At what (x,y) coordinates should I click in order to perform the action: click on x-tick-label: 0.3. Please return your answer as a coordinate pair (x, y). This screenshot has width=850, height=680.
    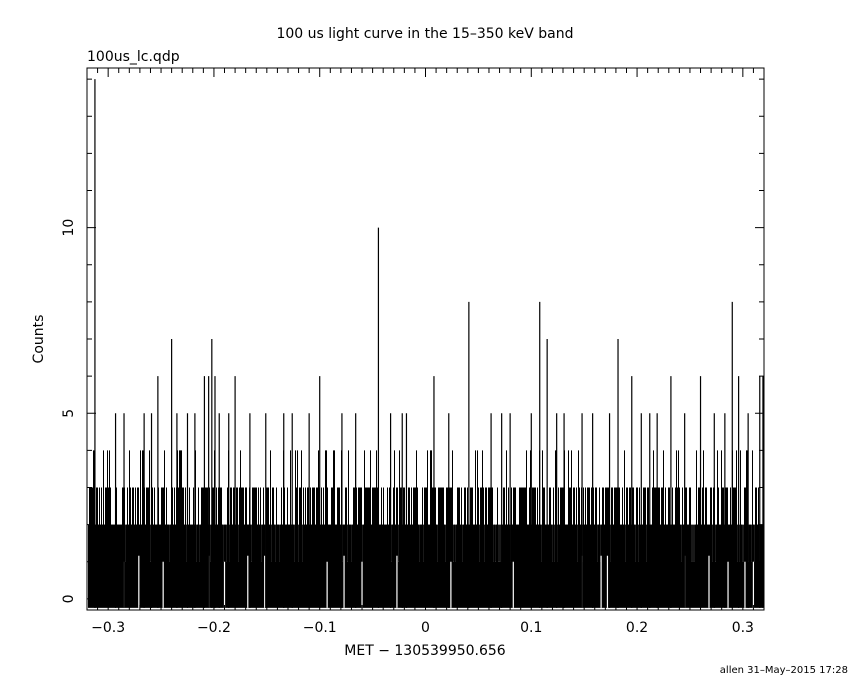
    Looking at the image, I should click on (743, 628).